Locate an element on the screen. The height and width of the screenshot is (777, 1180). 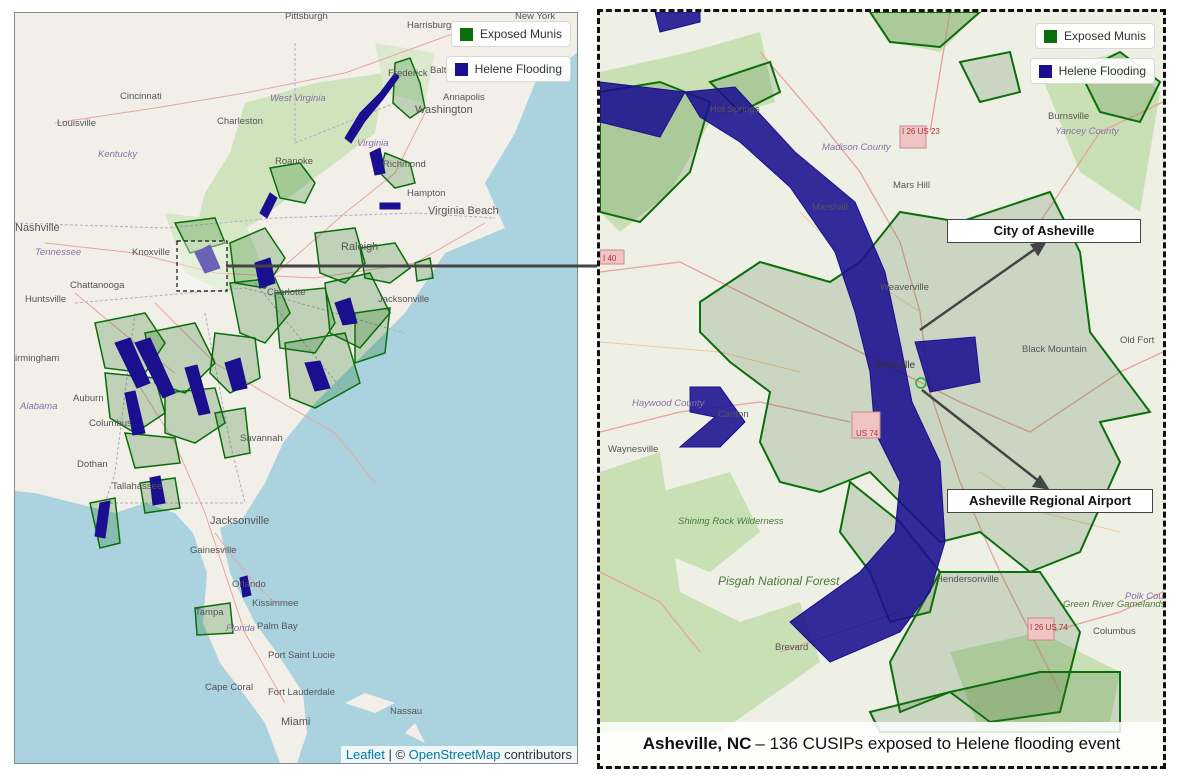
city-arrow-head is located at coordinates (1038, 248).